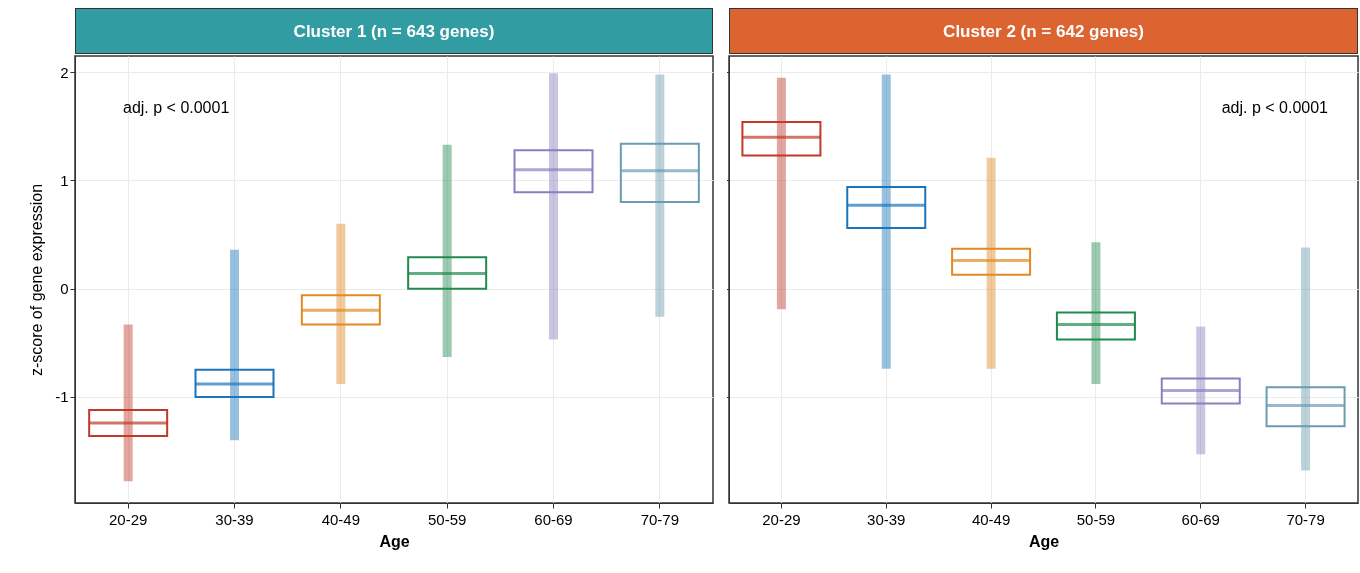  I want to click on y-tick-label: -1, so click(62, 397).